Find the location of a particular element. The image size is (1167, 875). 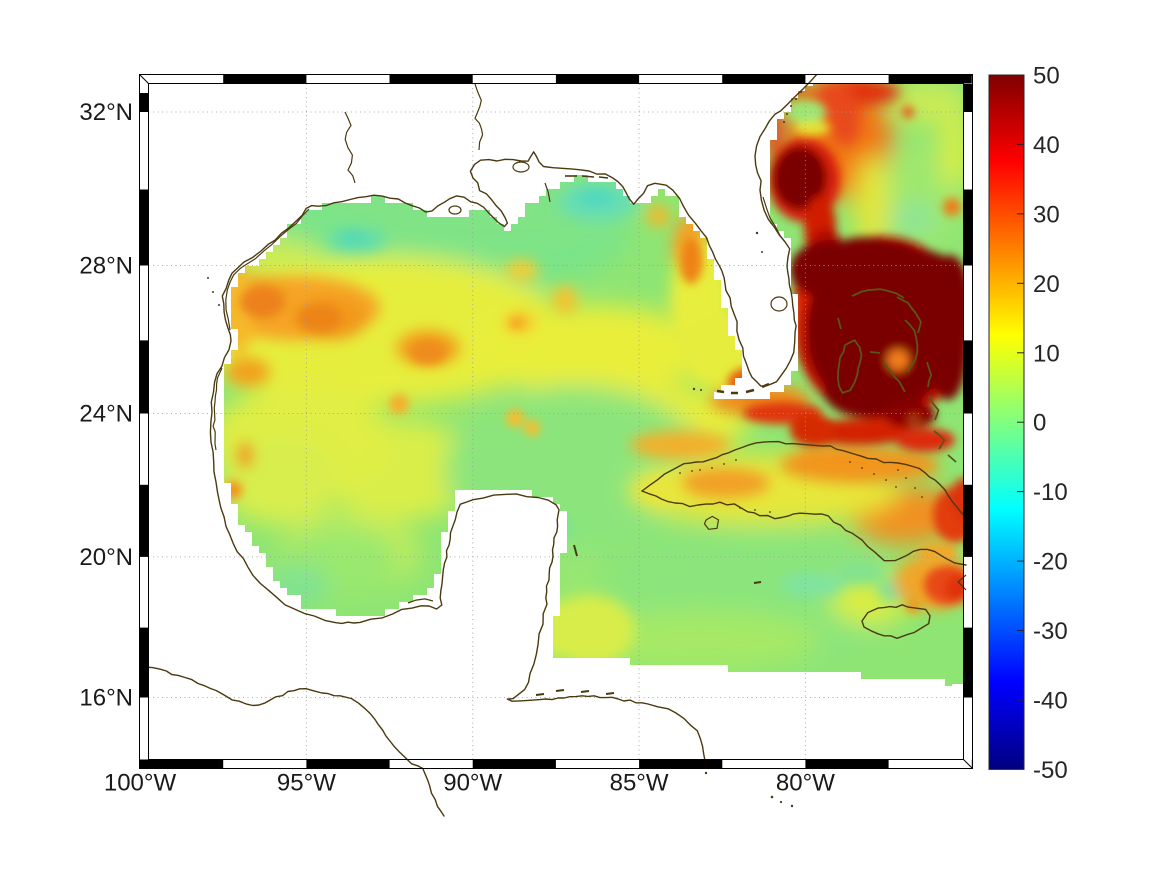

svg-text: 16°N is located at coordinates (106, 698).